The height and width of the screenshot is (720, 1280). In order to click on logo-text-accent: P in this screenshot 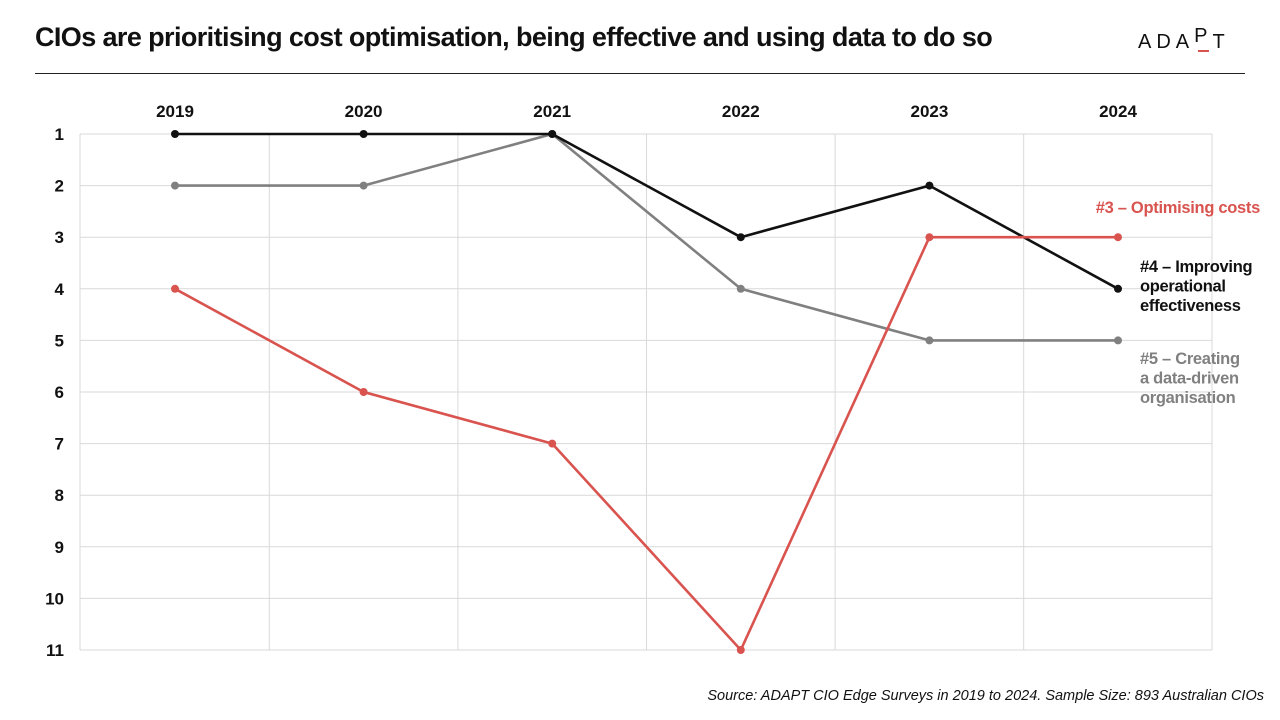, I will do `click(1203, 37)`.